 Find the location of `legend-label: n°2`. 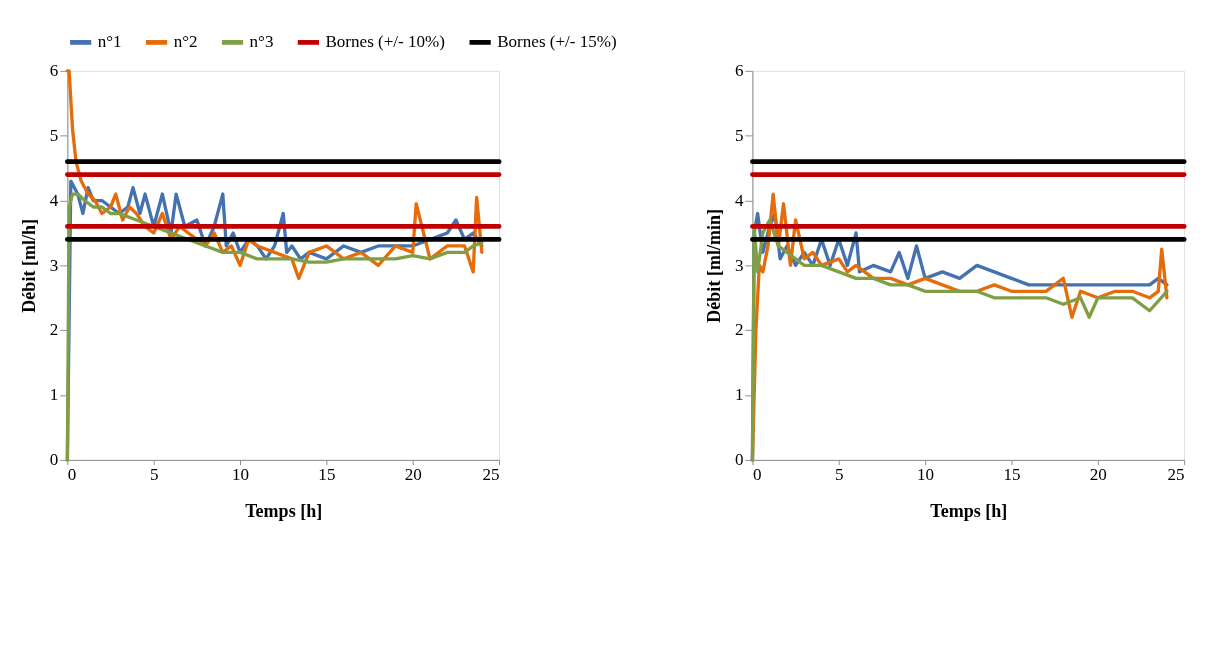

legend-label: n°2 is located at coordinates (185, 42).